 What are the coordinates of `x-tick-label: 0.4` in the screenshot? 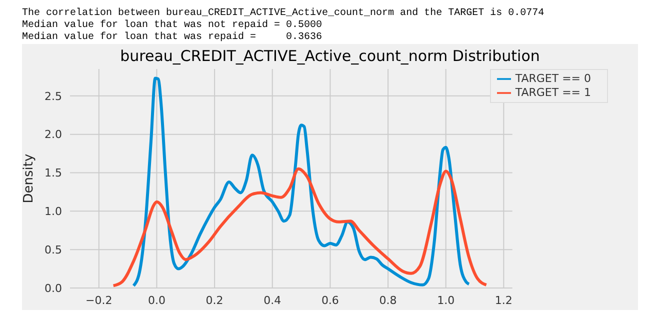 It's located at (273, 300).